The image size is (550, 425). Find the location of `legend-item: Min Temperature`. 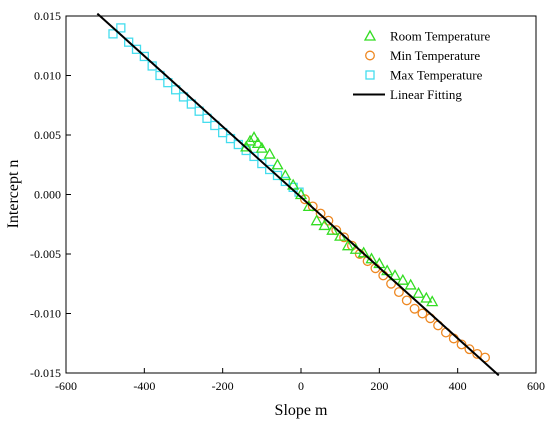

legend-item: Min Temperature is located at coordinates (422, 55).